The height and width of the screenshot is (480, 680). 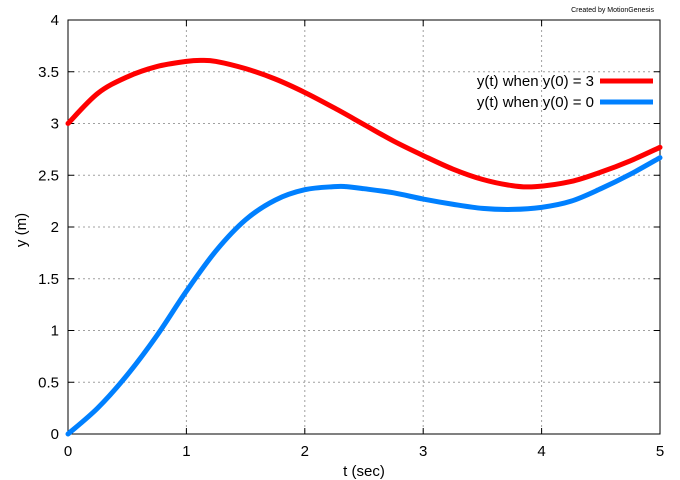 I want to click on x-tick-label: 2, so click(x=305, y=451).